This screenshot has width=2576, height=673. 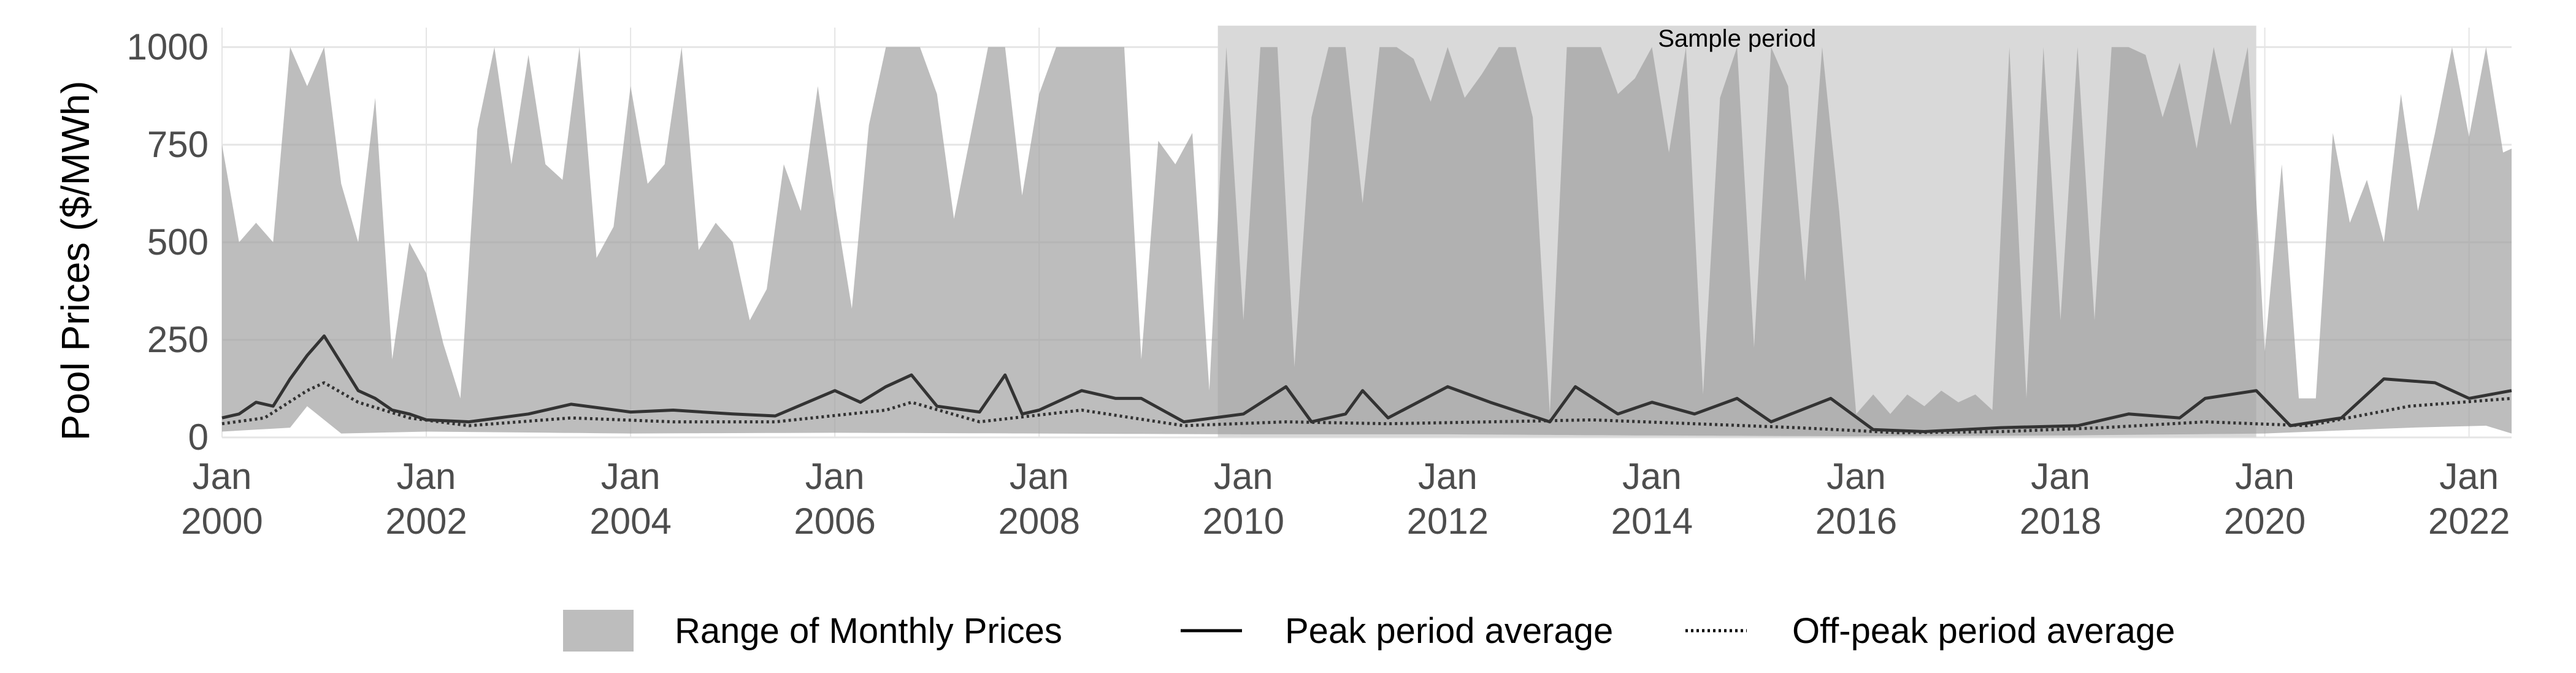 I want to click on offpeak-average-line, so click(x=1366, y=408).